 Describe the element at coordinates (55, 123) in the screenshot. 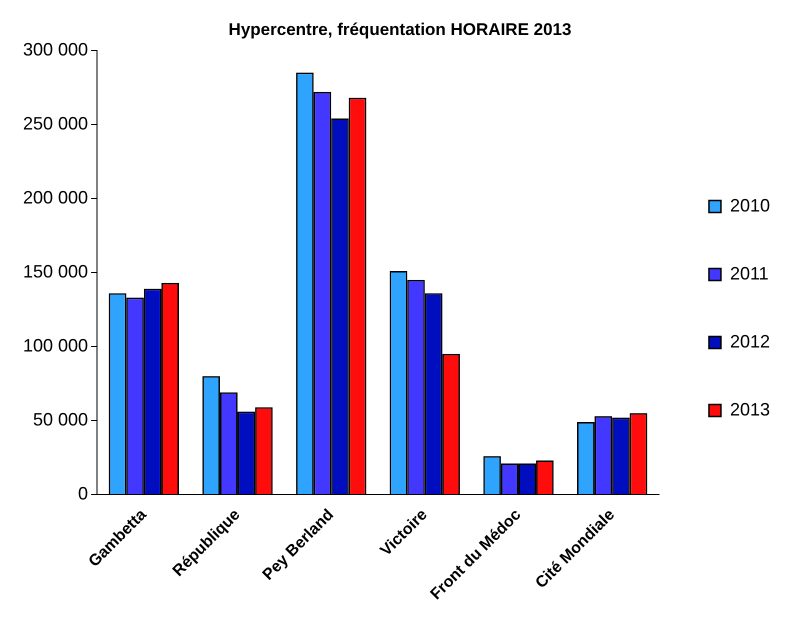

I see `y-tick-label: 250 000` at that location.